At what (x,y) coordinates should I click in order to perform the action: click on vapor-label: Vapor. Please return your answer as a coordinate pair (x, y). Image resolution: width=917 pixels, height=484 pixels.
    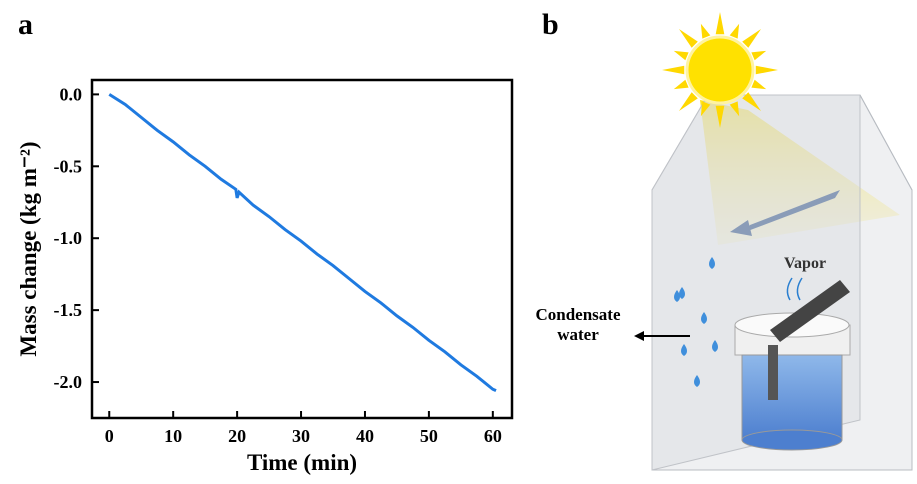
    Looking at the image, I should click on (805, 263).